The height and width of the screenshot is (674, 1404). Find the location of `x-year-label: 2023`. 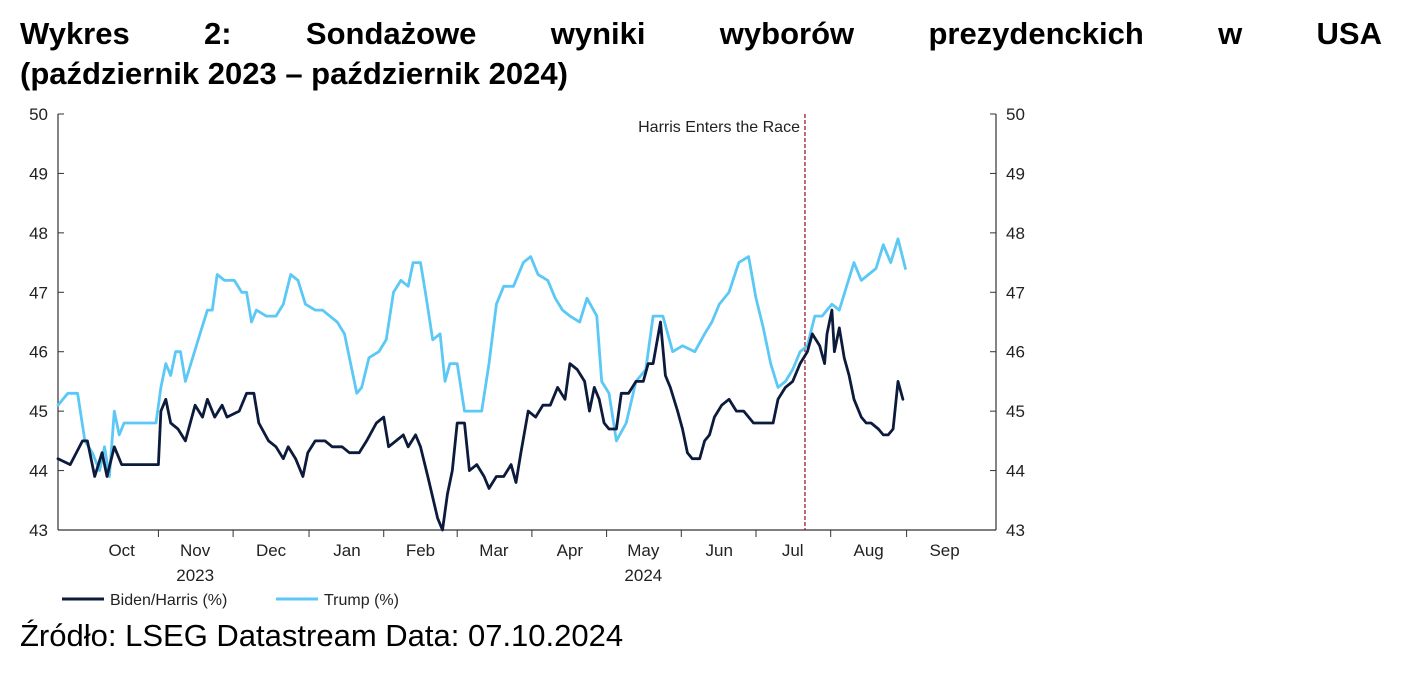

x-year-label: 2023 is located at coordinates (195, 575).